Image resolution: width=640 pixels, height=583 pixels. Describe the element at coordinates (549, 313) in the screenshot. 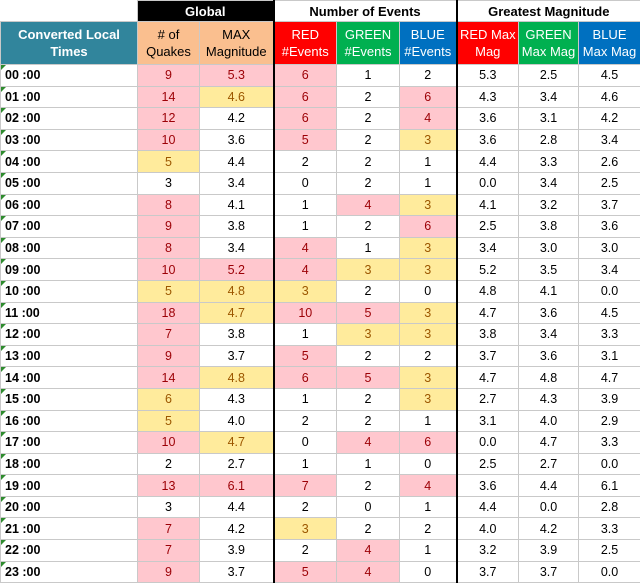

I see `green-max-mag-cell: 3.6` at that location.